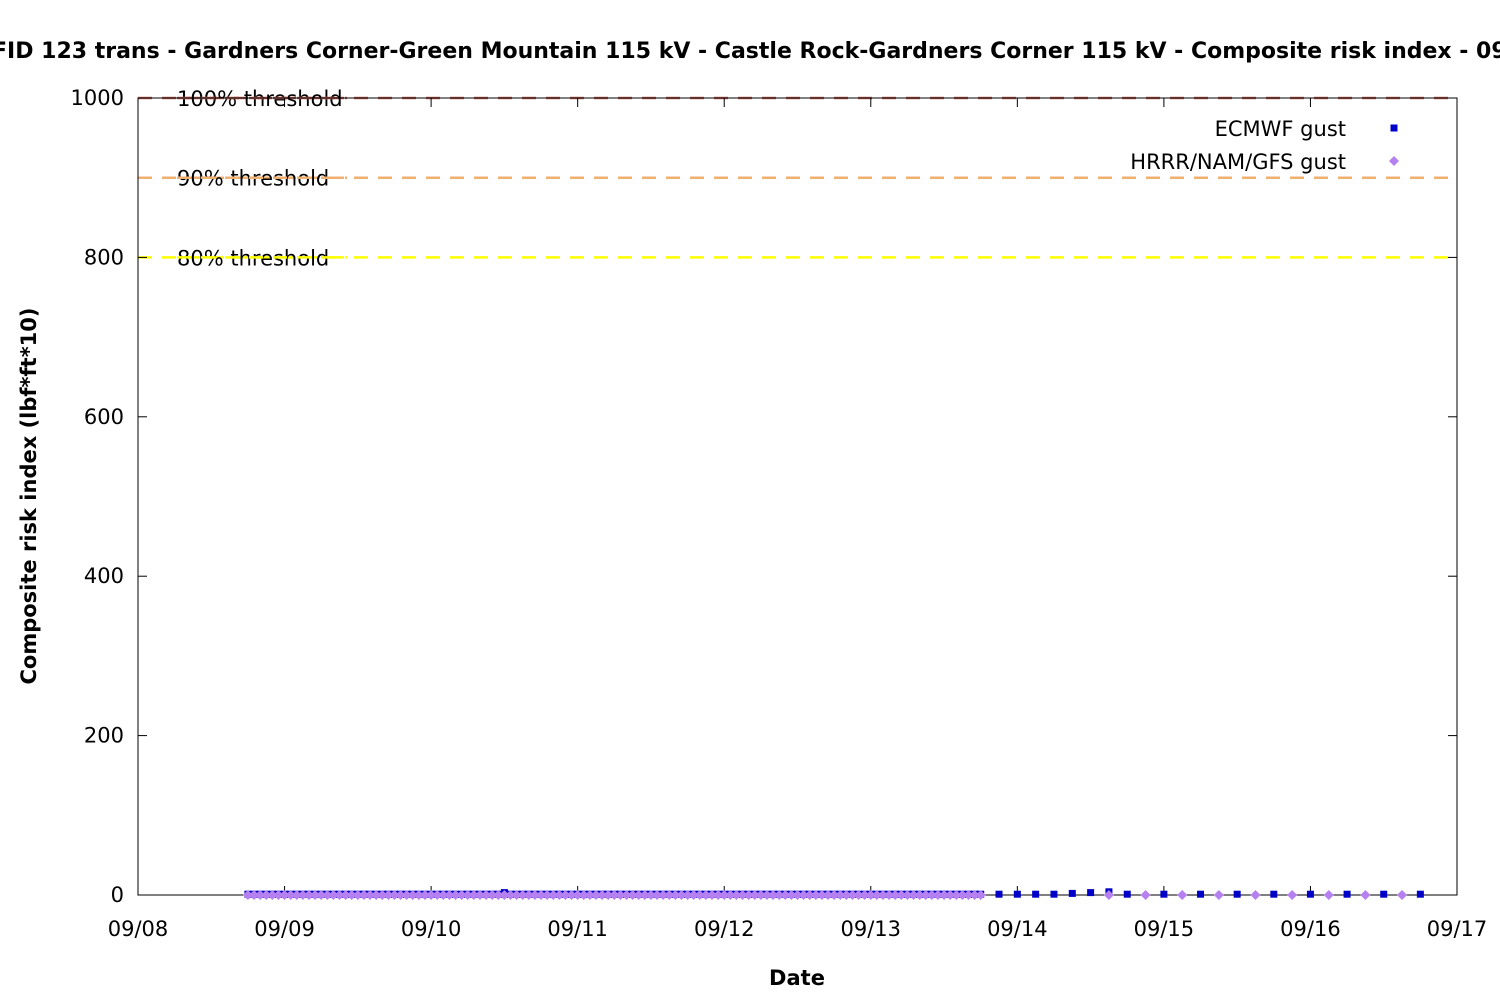 The width and height of the screenshot is (1500, 1000). Describe the element at coordinates (29, 495) in the screenshot. I see `y-axis-label: Composite risk index (lbf*ft*10)` at that location.